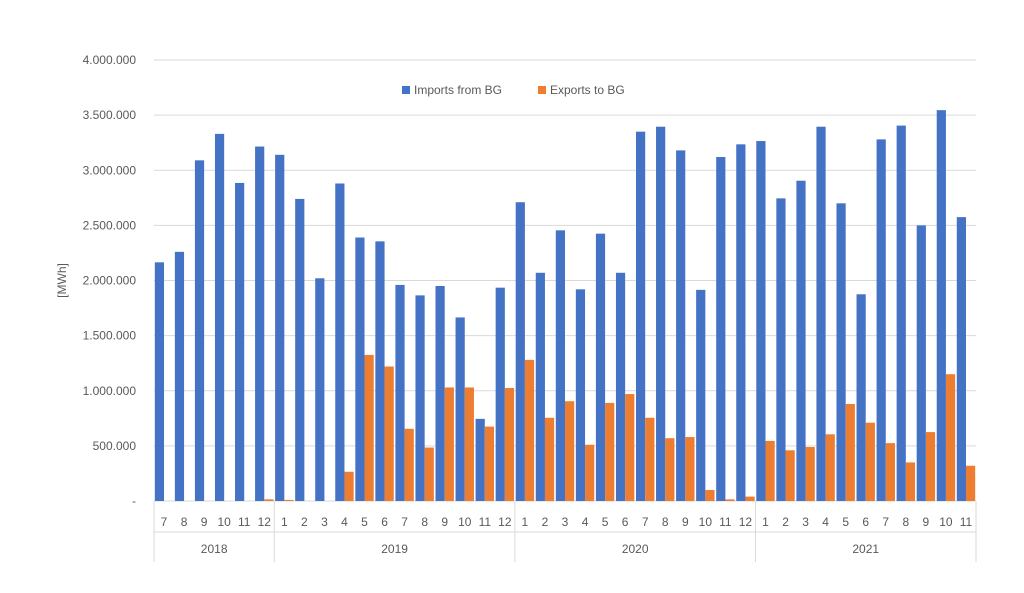 This screenshot has width=1024, height=593. What do you see at coordinates (115, 446) in the screenshot?
I see `y-tick-label: 500.000` at bounding box center [115, 446].